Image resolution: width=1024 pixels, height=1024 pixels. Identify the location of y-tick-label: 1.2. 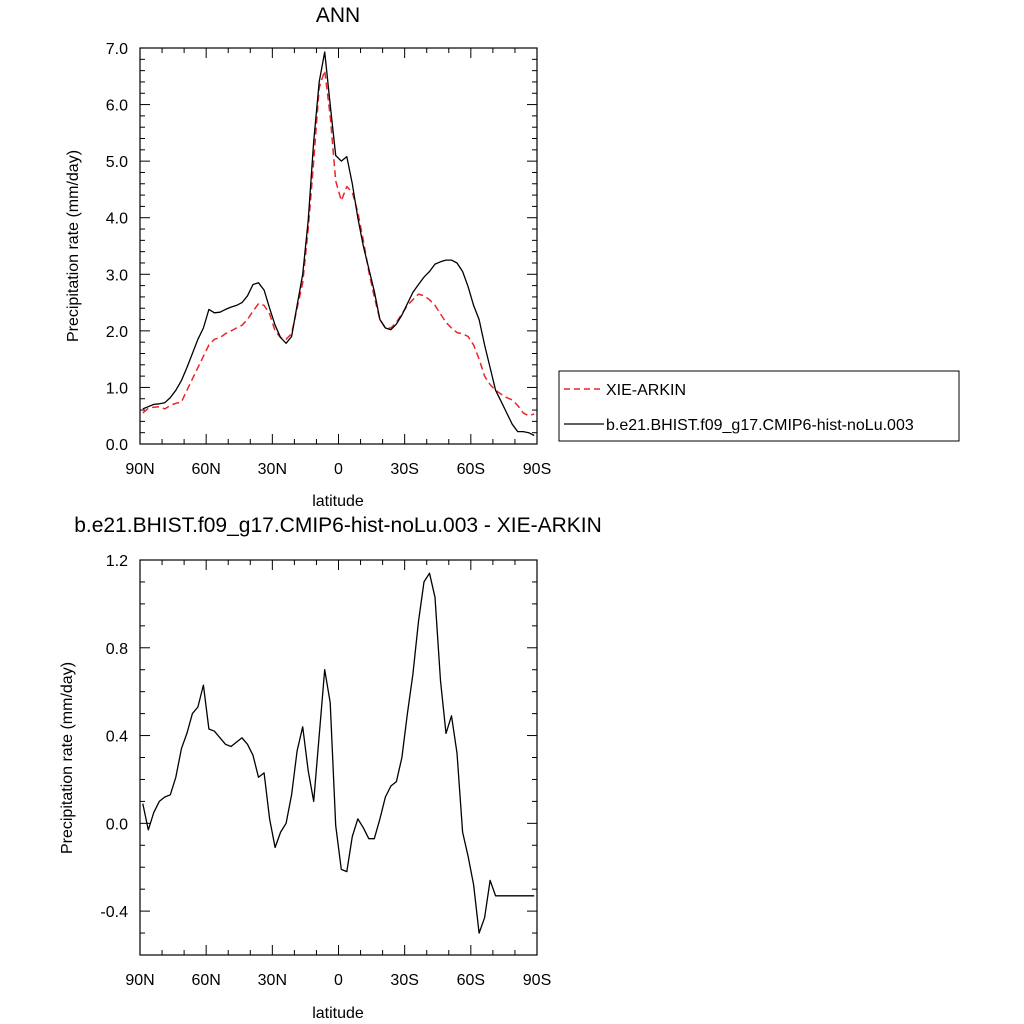
(117, 561).